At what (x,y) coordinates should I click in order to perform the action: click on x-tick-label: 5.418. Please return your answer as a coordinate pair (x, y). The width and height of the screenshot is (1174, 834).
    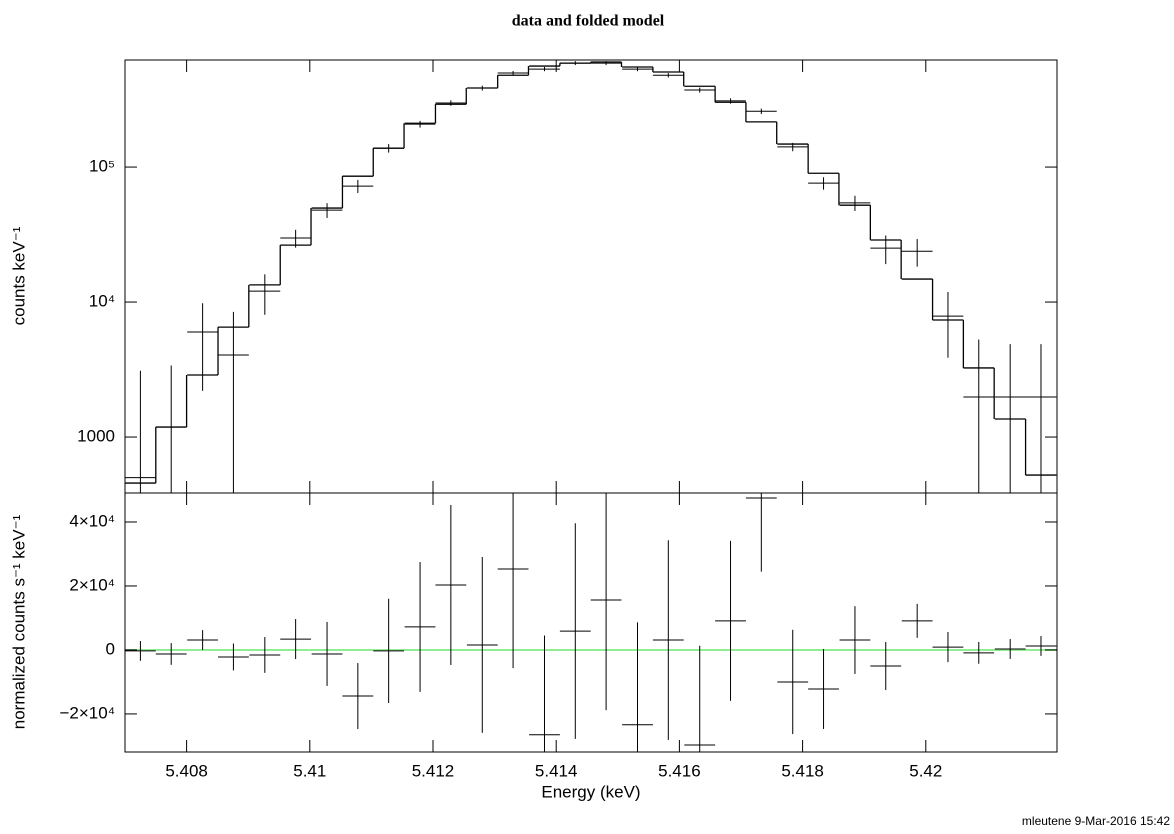
    Looking at the image, I should click on (802, 770).